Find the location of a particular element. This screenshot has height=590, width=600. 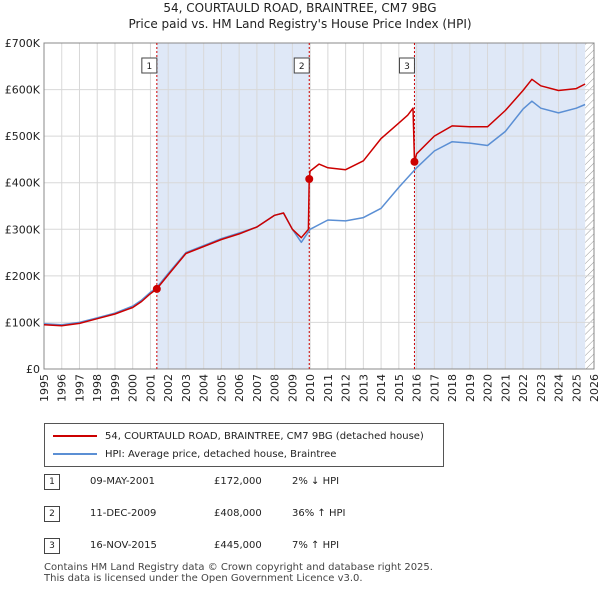

transaction-row: 1 09-MAY-2001 £172,000 2% ↓ HPI is located at coordinates (300, 484).